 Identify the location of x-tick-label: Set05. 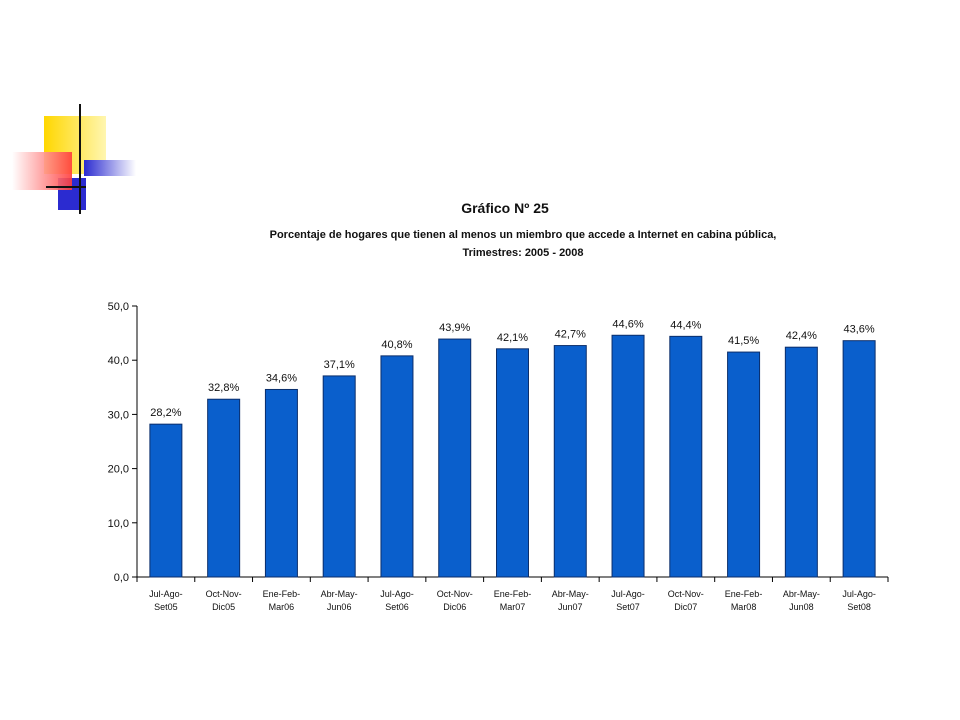
(166, 607).